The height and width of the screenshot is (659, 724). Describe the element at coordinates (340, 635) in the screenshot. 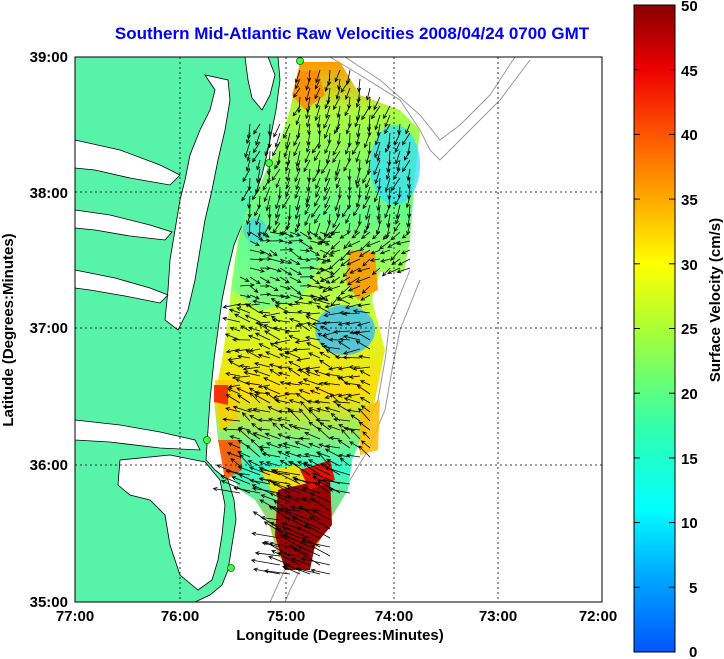

I see `x-axis-label: Longitude (Degrees:Minutes)` at that location.